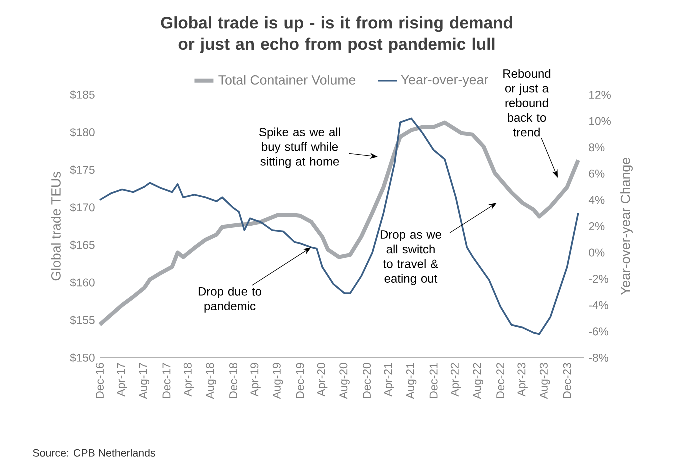  What do you see at coordinates (597, 252) in the screenshot?
I see `y2-tick-label: 0%` at bounding box center [597, 252].